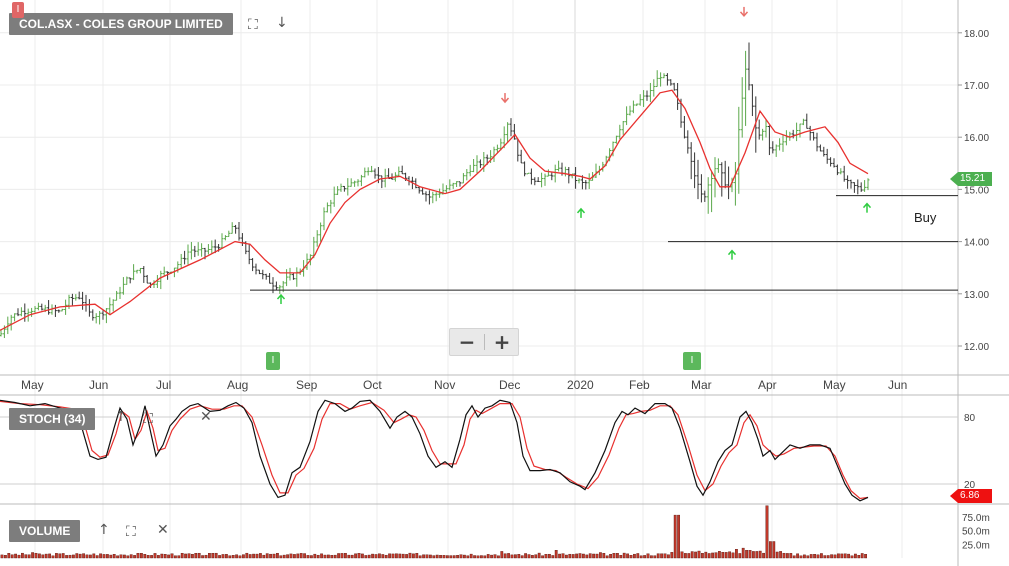 This screenshot has height=566, width=1009. I want to click on sell-arrow-icon, so click(744, 12).